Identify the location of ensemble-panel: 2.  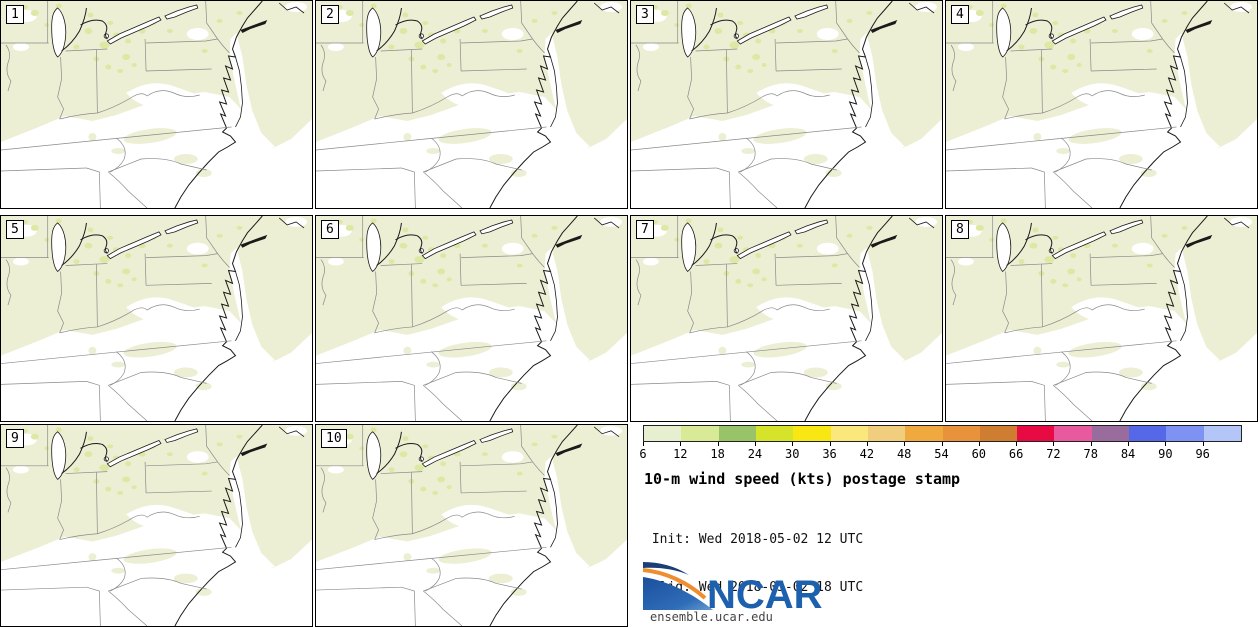
(471, 104).